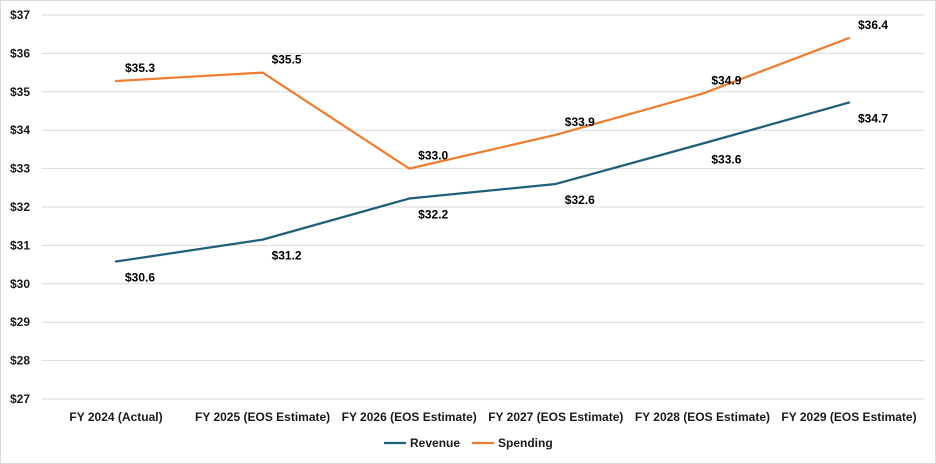  Describe the element at coordinates (726, 160) in the screenshot. I see `data-label-revenue: $33.6` at that location.